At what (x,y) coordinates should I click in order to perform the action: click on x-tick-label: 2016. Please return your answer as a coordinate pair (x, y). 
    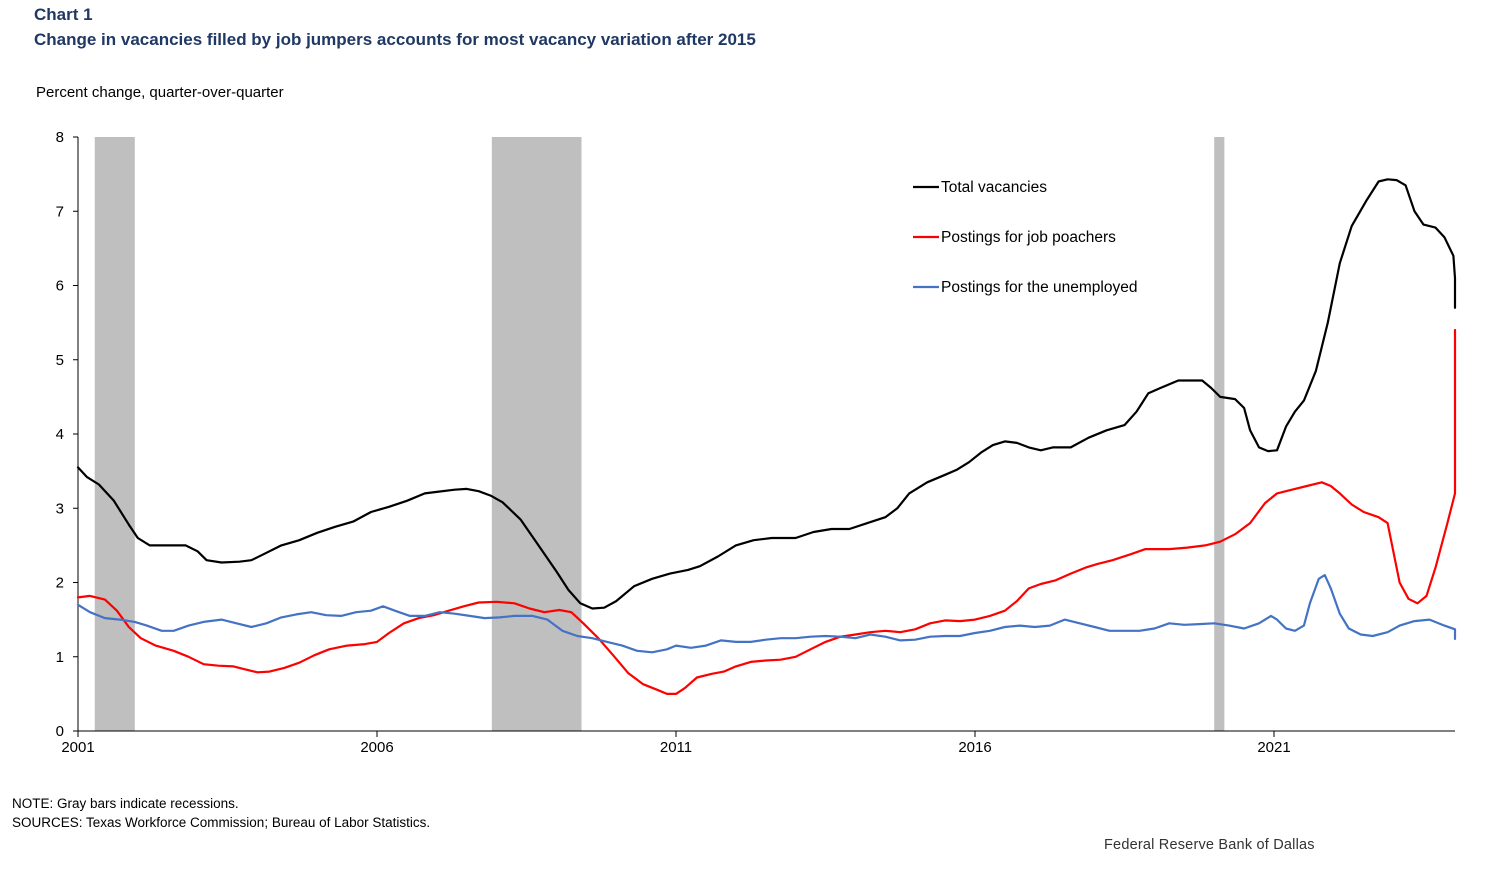
    Looking at the image, I should click on (974, 747).